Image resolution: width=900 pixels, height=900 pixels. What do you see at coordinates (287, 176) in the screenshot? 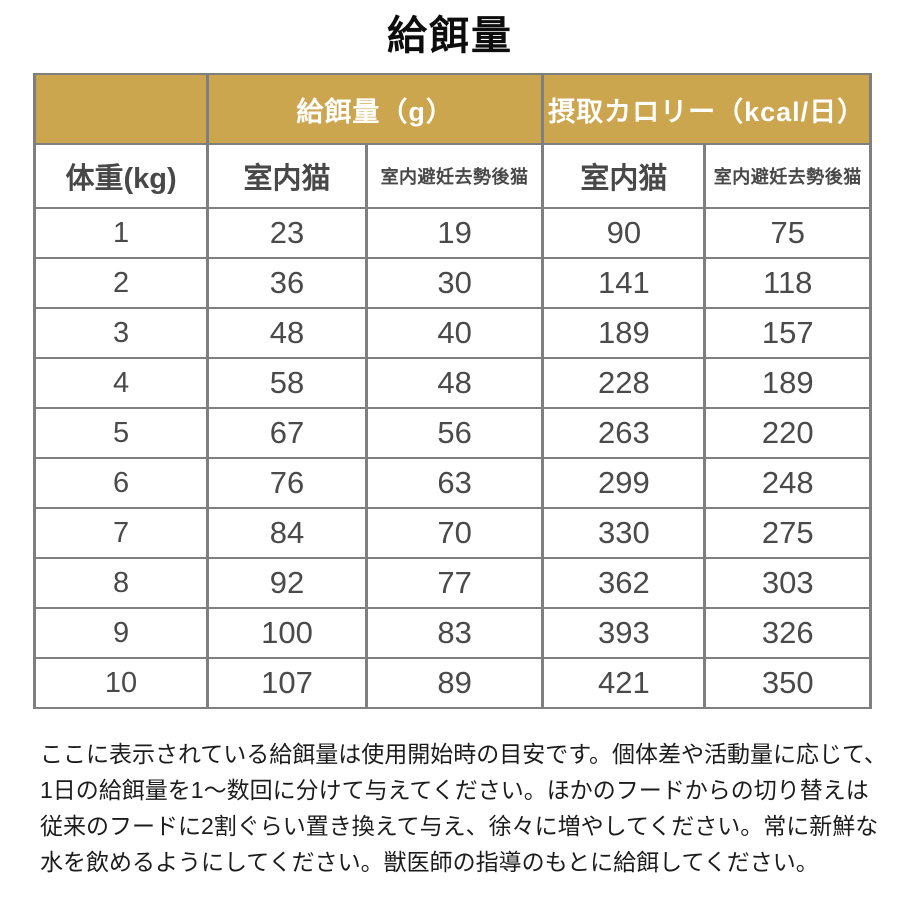
I see `column-header-indoor-cat-g: 室内猫` at bounding box center [287, 176].